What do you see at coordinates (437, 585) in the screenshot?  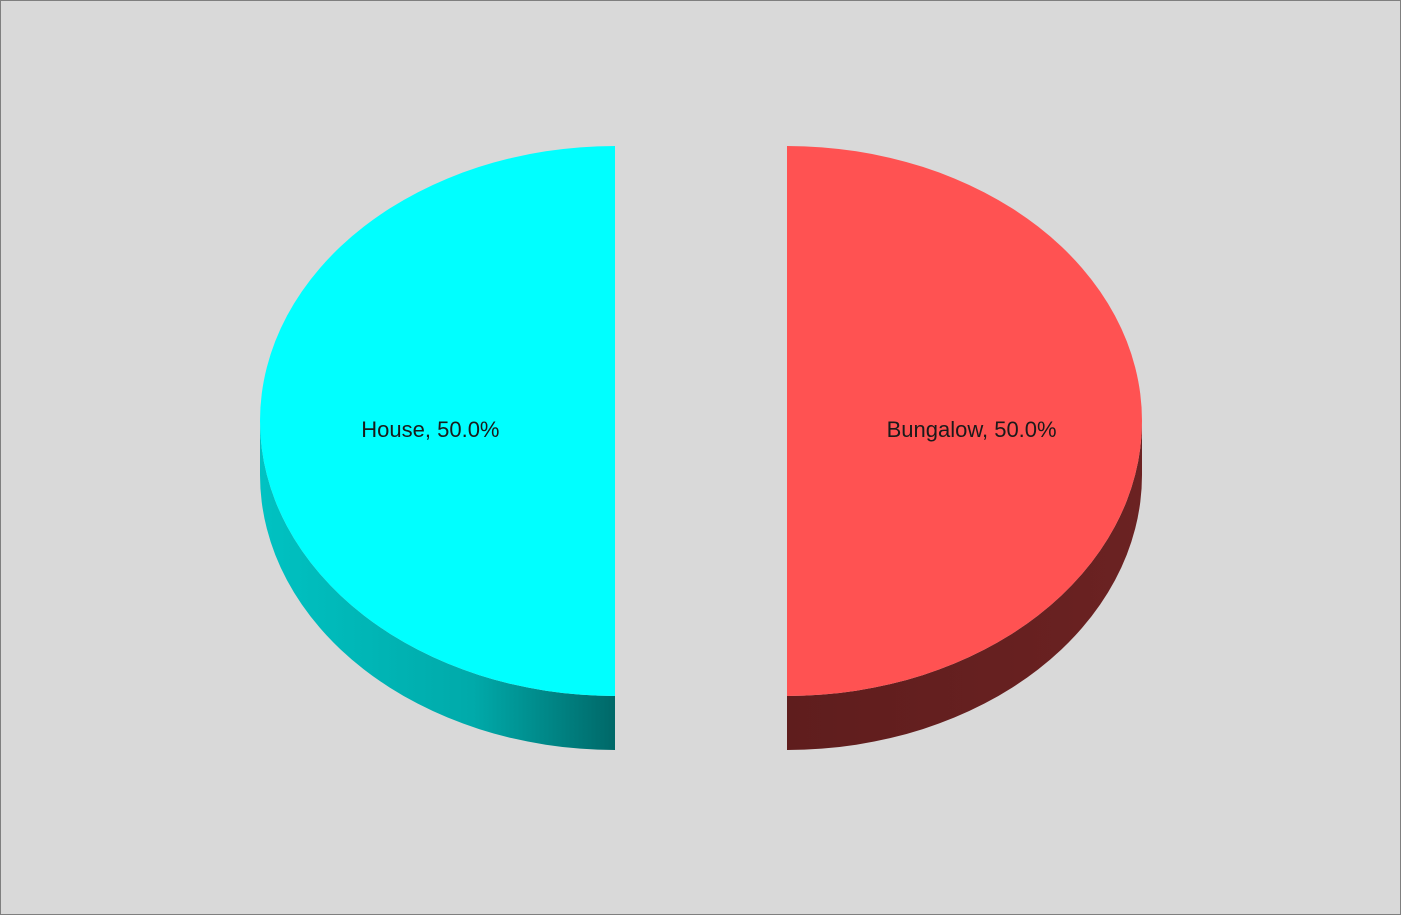 I see `pie-slice-house-side` at bounding box center [437, 585].